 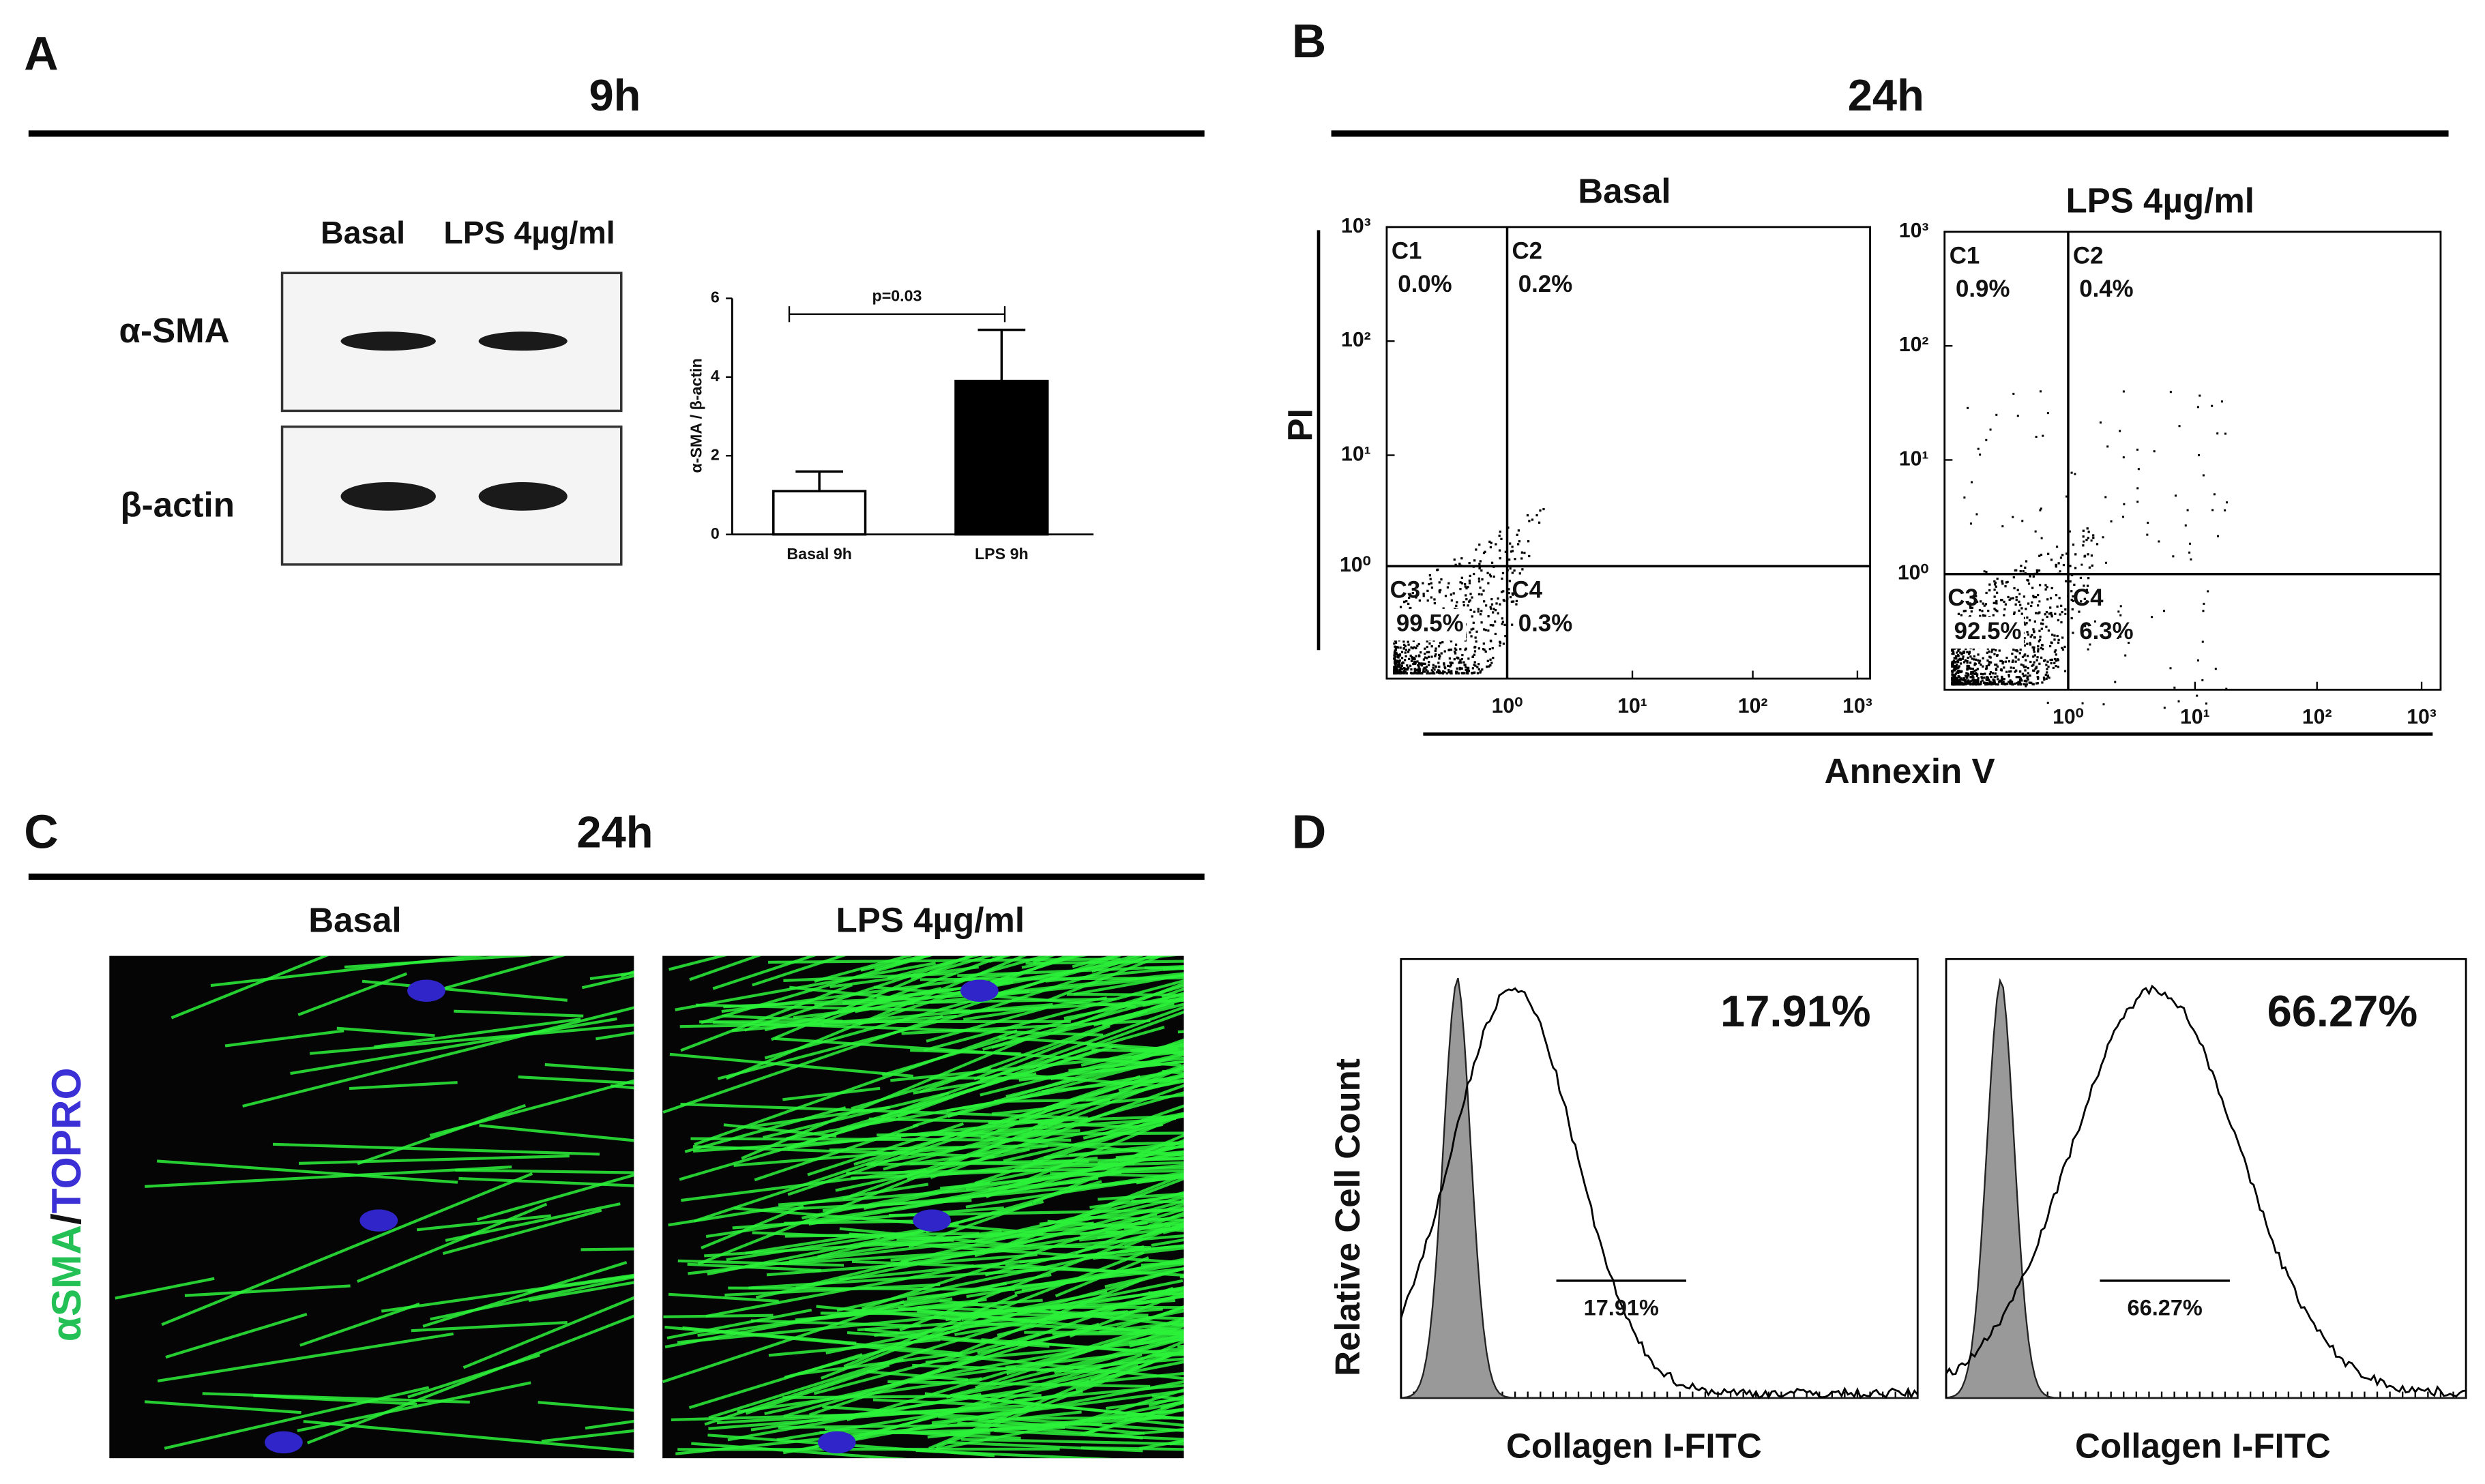 What do you see at coordinates (1356, 340) in the screenshot?
I see `y-tick-label: 10²` at bounding box center [1356, 340].